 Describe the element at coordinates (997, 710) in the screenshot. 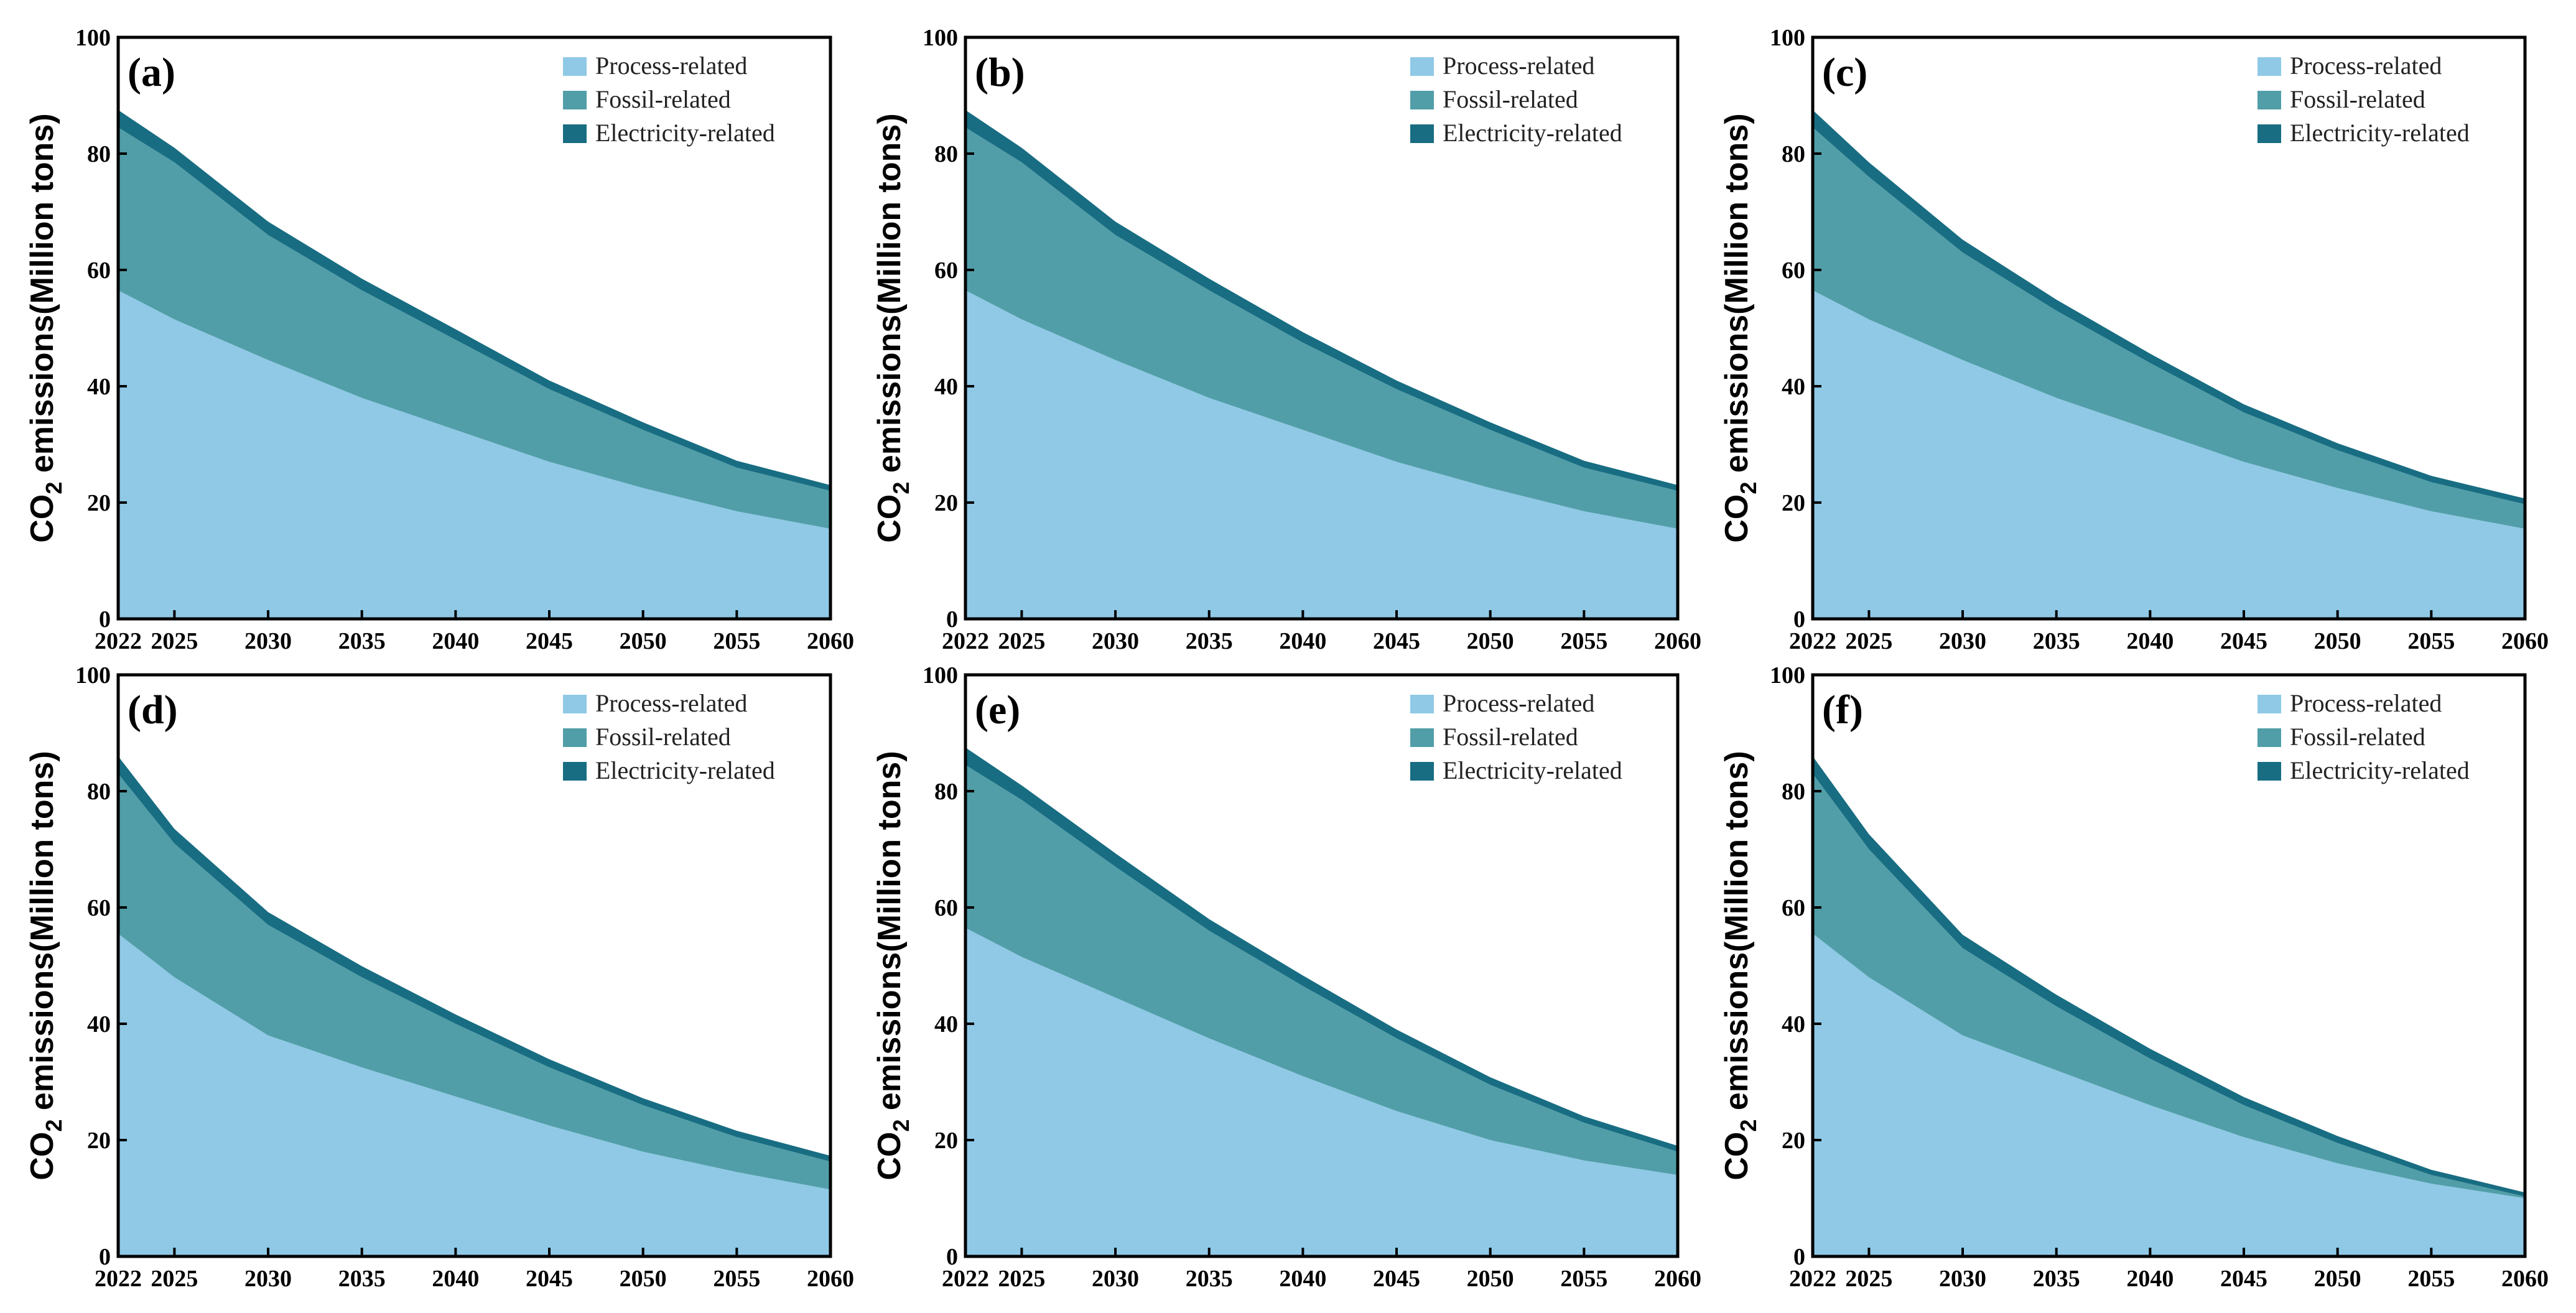

I see `panel-label: (e)` at that location.